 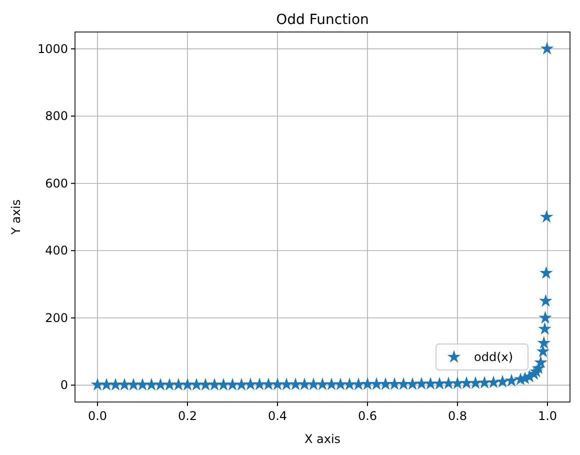 I want to click on y-tick-label: 200, so click(x=56, y=317).